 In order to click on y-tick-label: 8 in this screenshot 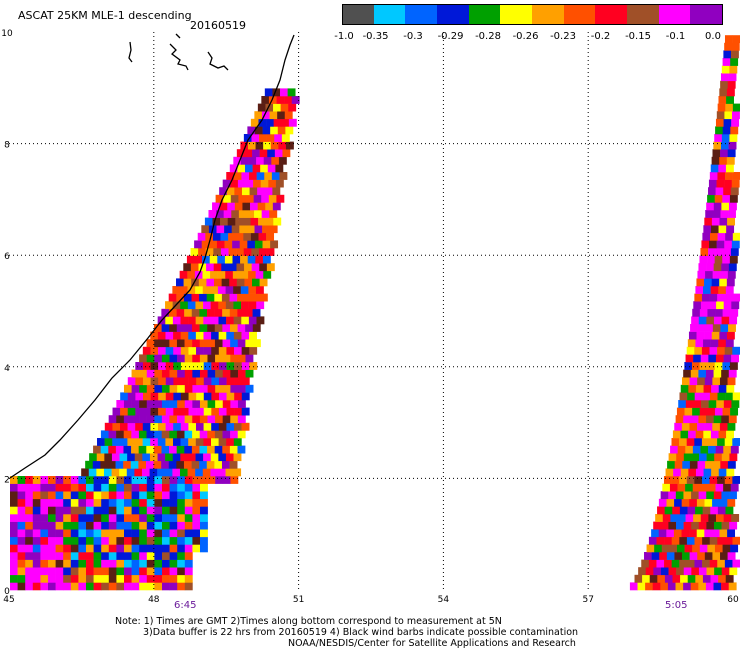, I will do `click(7, 146)`.